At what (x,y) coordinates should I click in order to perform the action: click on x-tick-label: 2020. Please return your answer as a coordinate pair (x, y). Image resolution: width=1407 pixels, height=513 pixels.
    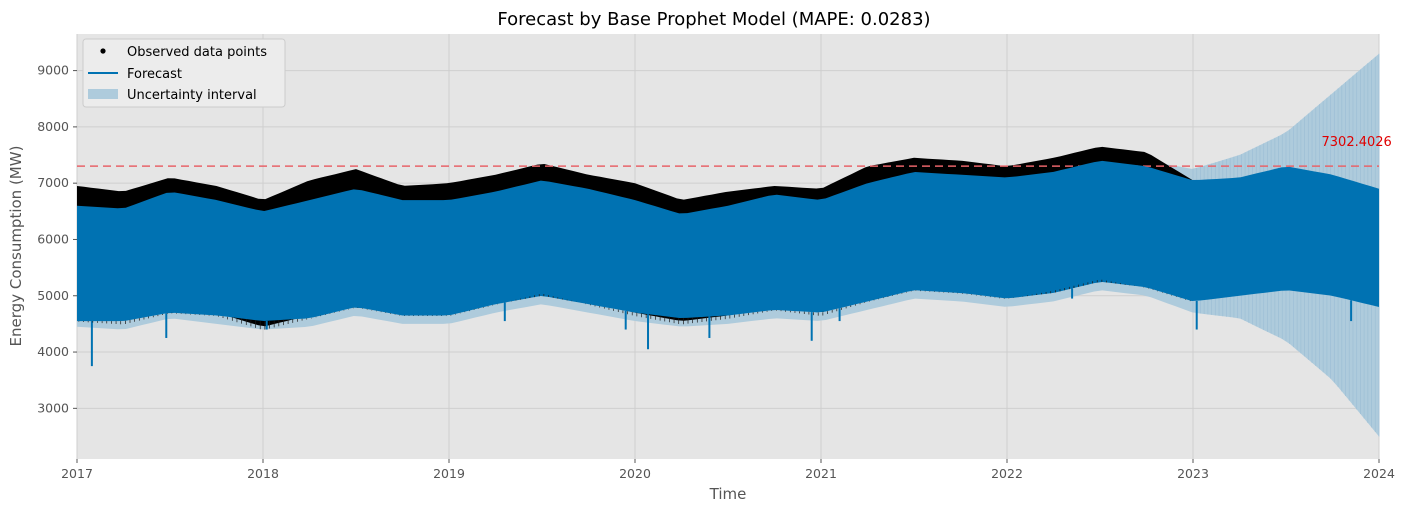
    Looking at the image, I should click on (635, 473).